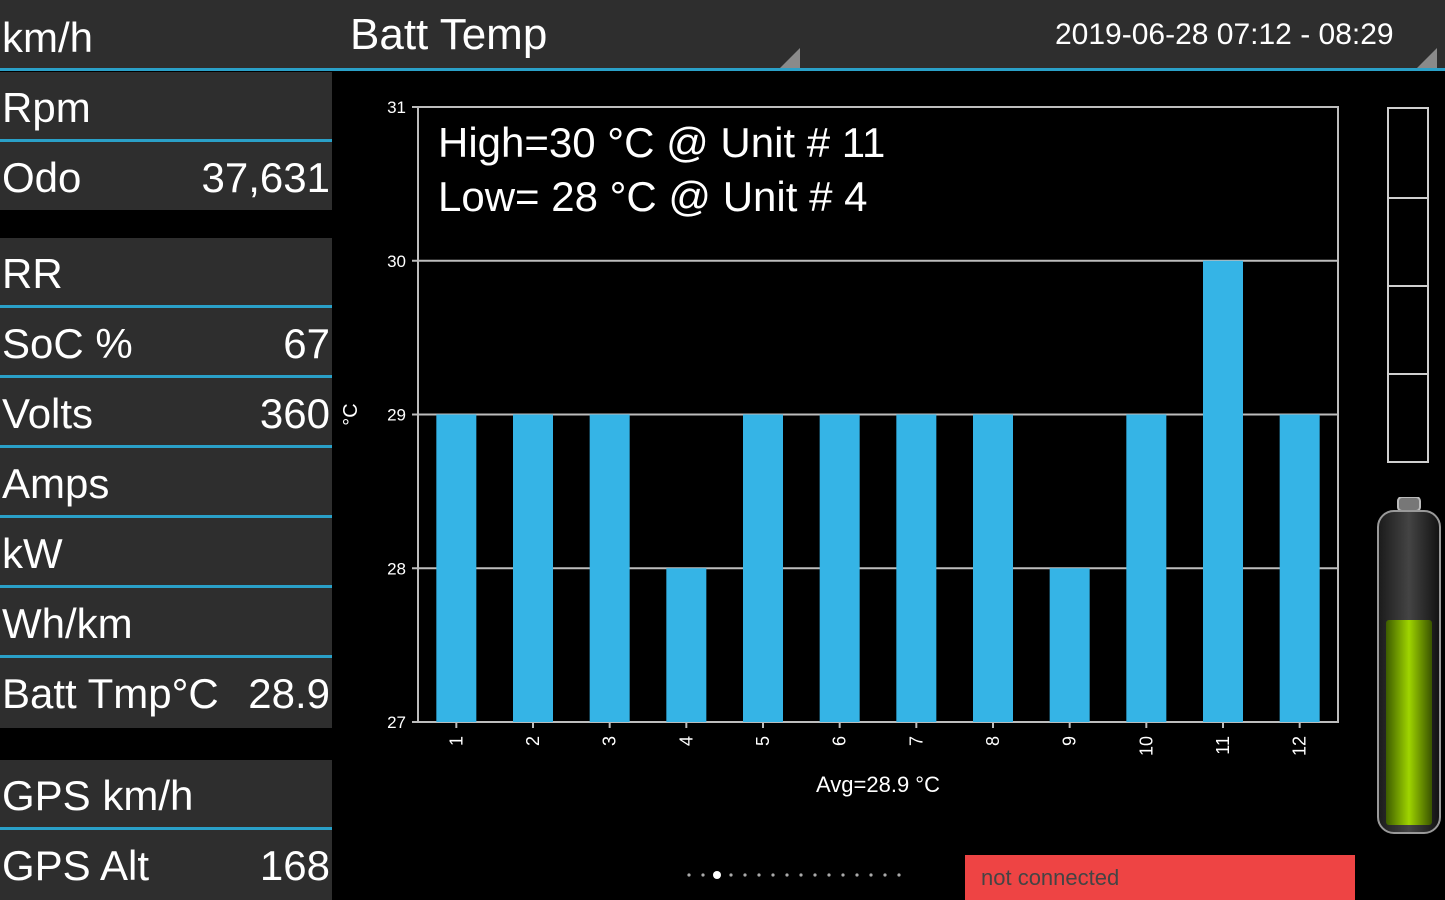 This screenshot has height=900, width=1445. Describe the element at coordinates (32, 553) in the screenshot. I see `kw-label: kW` at that location.